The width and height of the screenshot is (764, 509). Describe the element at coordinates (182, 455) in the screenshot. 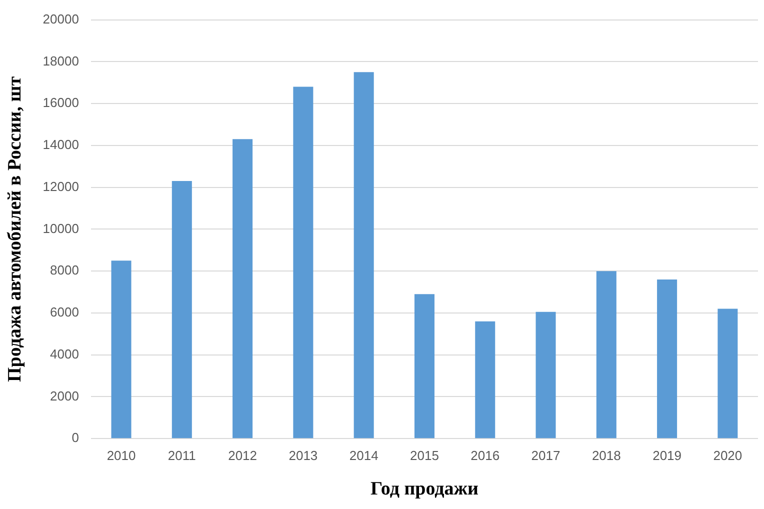

I see `x-tick-label: 2011` at that location.